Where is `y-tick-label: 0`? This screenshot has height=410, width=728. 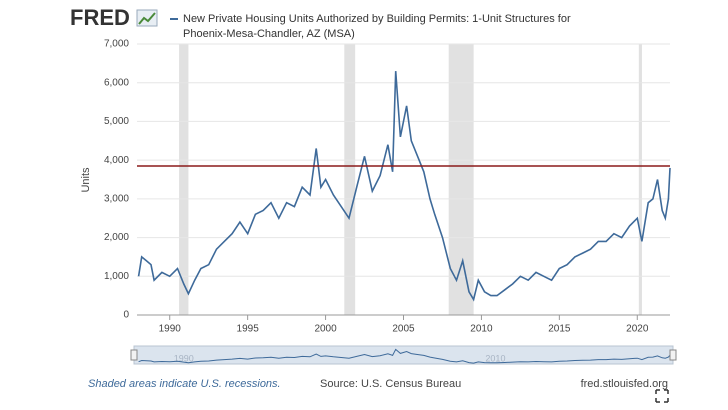
y-tick-label: 0 is located at coordinates (126, 315).